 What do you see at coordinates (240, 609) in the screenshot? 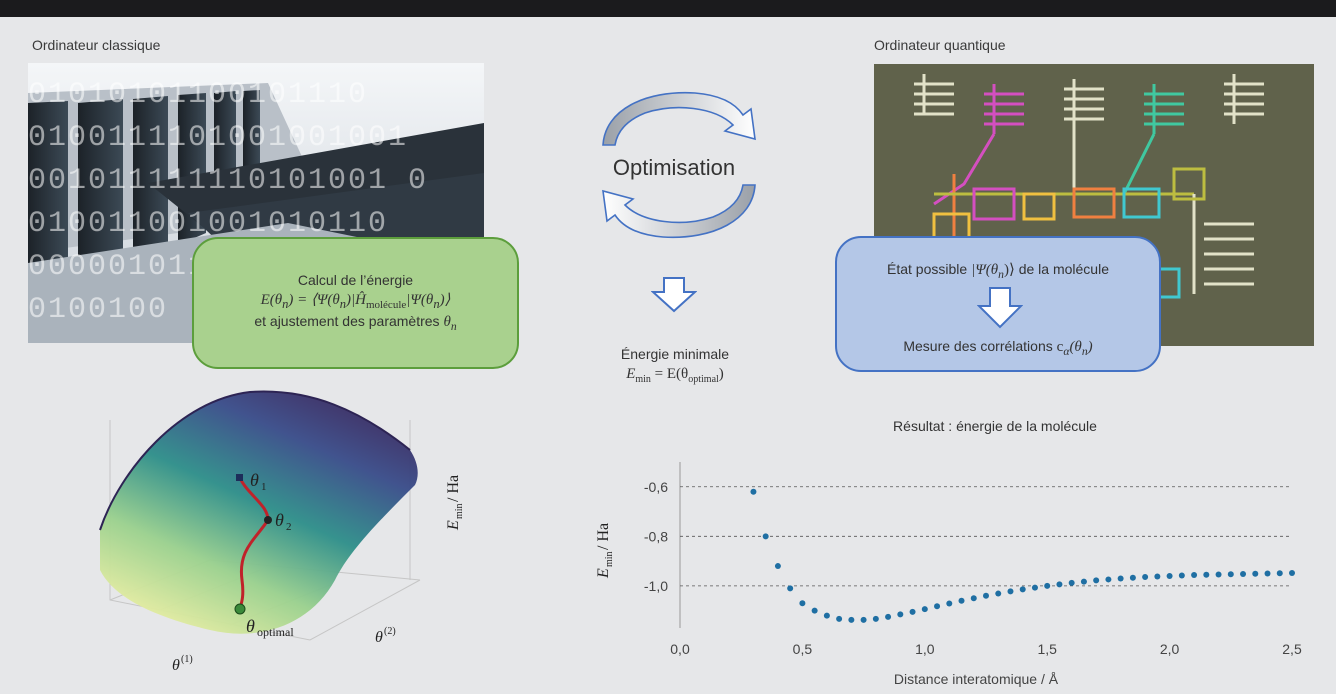
I see `theta-optimal-marker` at bounding box center [240, 609].